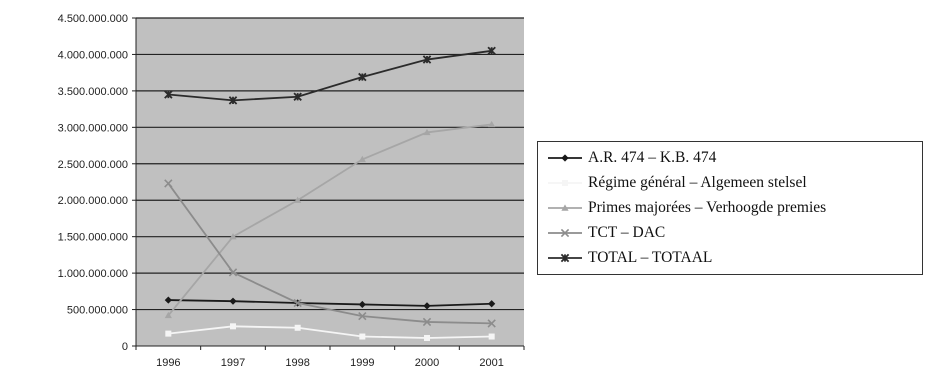 Image resolution: width=927 pixels, height=378 pixels. Describe the element at coordinates (627, 232) in the screenshot. I see `legend-label: TCT – DAC` at that location.